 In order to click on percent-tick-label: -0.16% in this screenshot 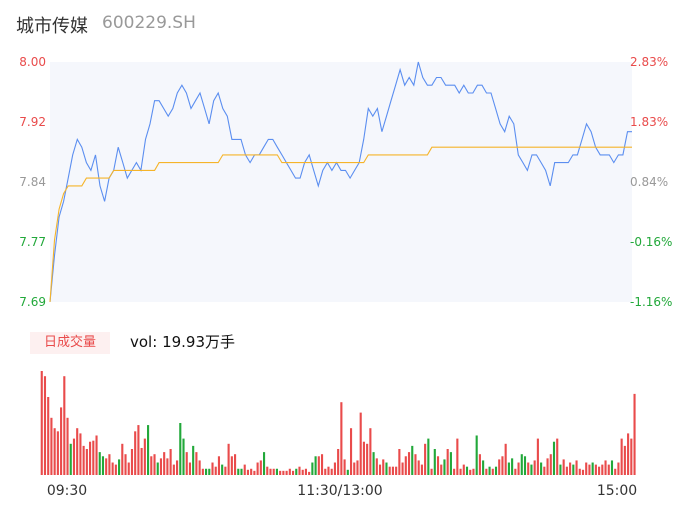, I will do `click(651, 242)`.